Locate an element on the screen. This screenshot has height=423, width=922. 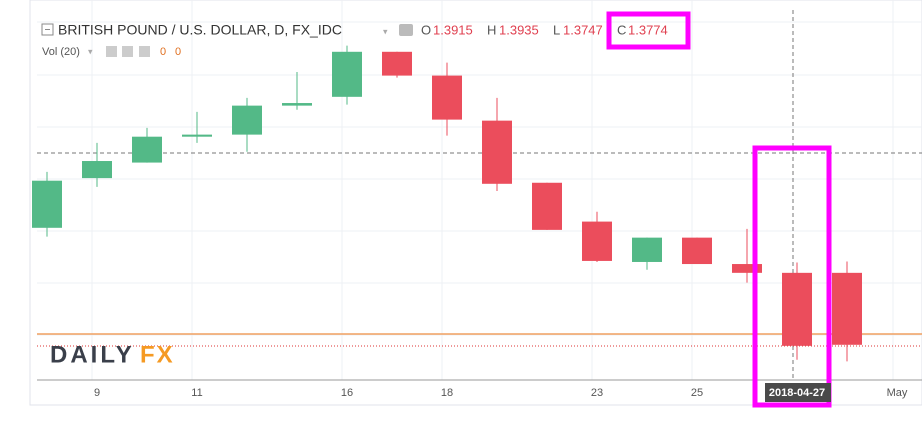
date-badge is located at coordinates (798, 392).